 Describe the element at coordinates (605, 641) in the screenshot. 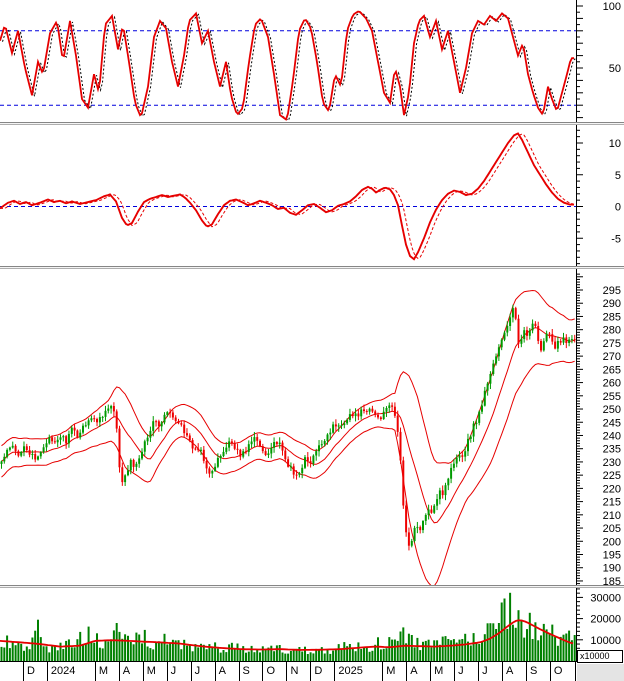

I see `svg-text: 10000` at that location.